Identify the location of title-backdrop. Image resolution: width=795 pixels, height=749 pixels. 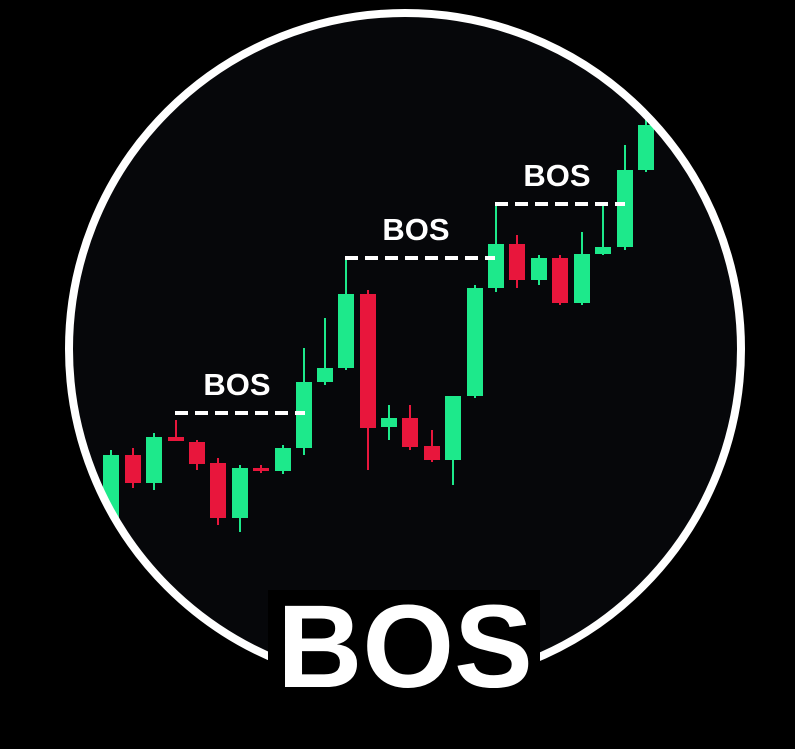
(404, 649).